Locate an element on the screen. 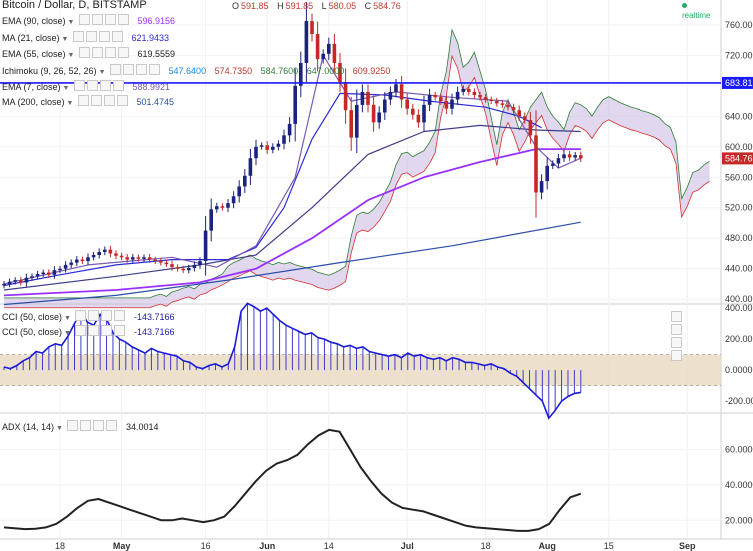 This screenshot has height=551, width=753. last-price-label: 584.76 is located at coordinates (739, 158).